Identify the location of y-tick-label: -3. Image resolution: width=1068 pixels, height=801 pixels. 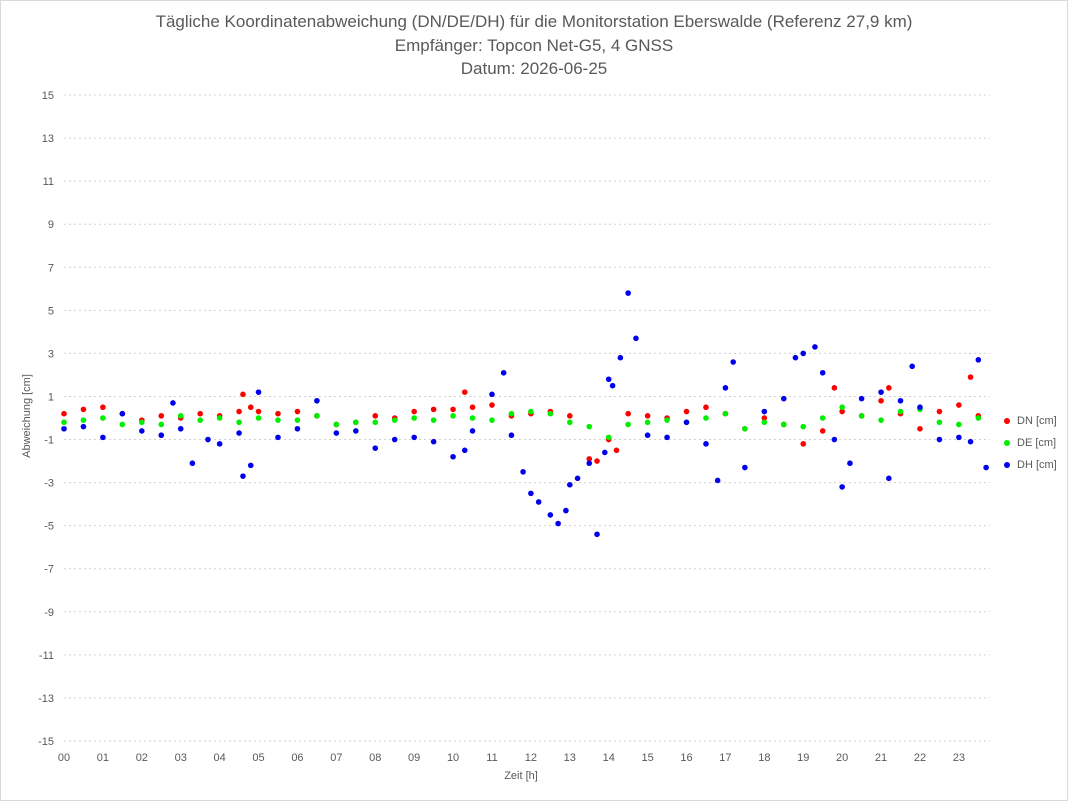
(49, 484).